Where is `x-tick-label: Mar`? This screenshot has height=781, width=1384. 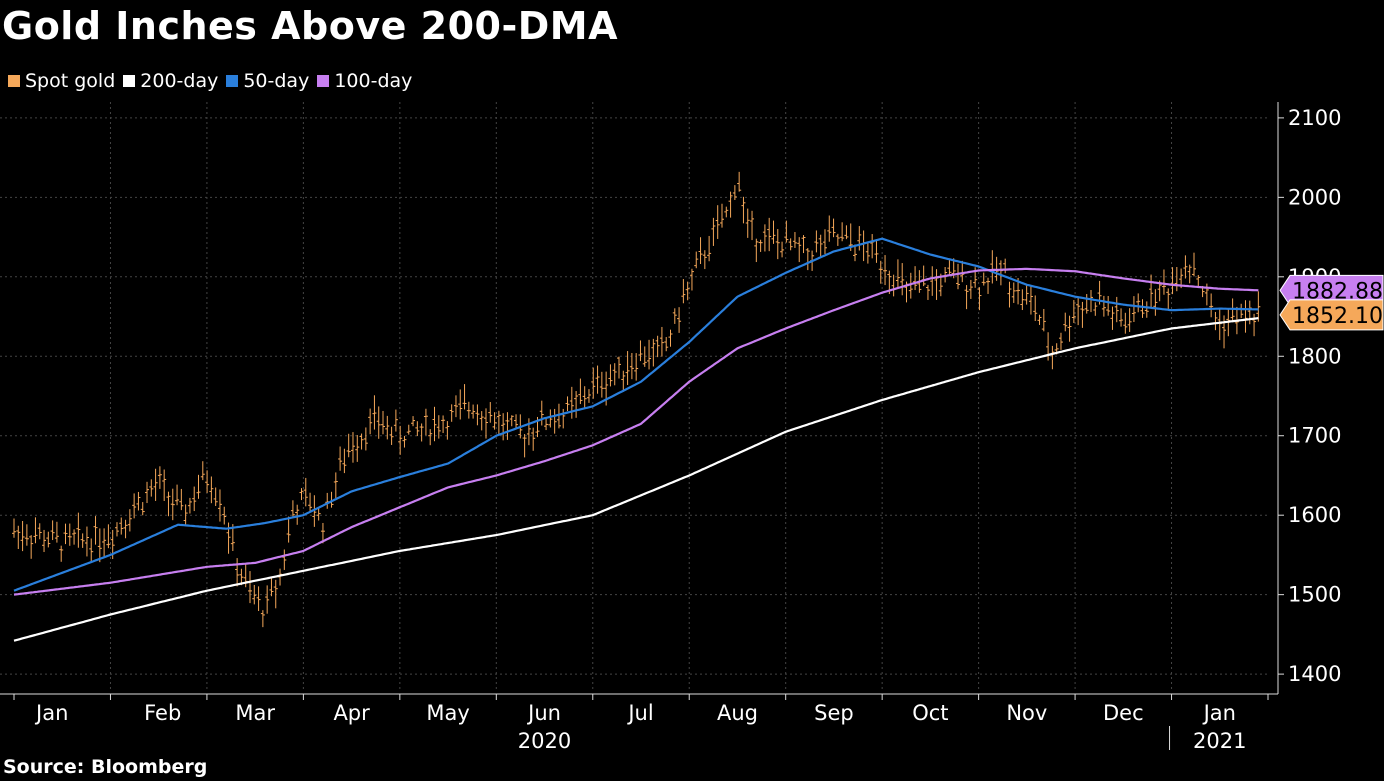
x-tick-label: Mar is located at coordinates (255, 713).